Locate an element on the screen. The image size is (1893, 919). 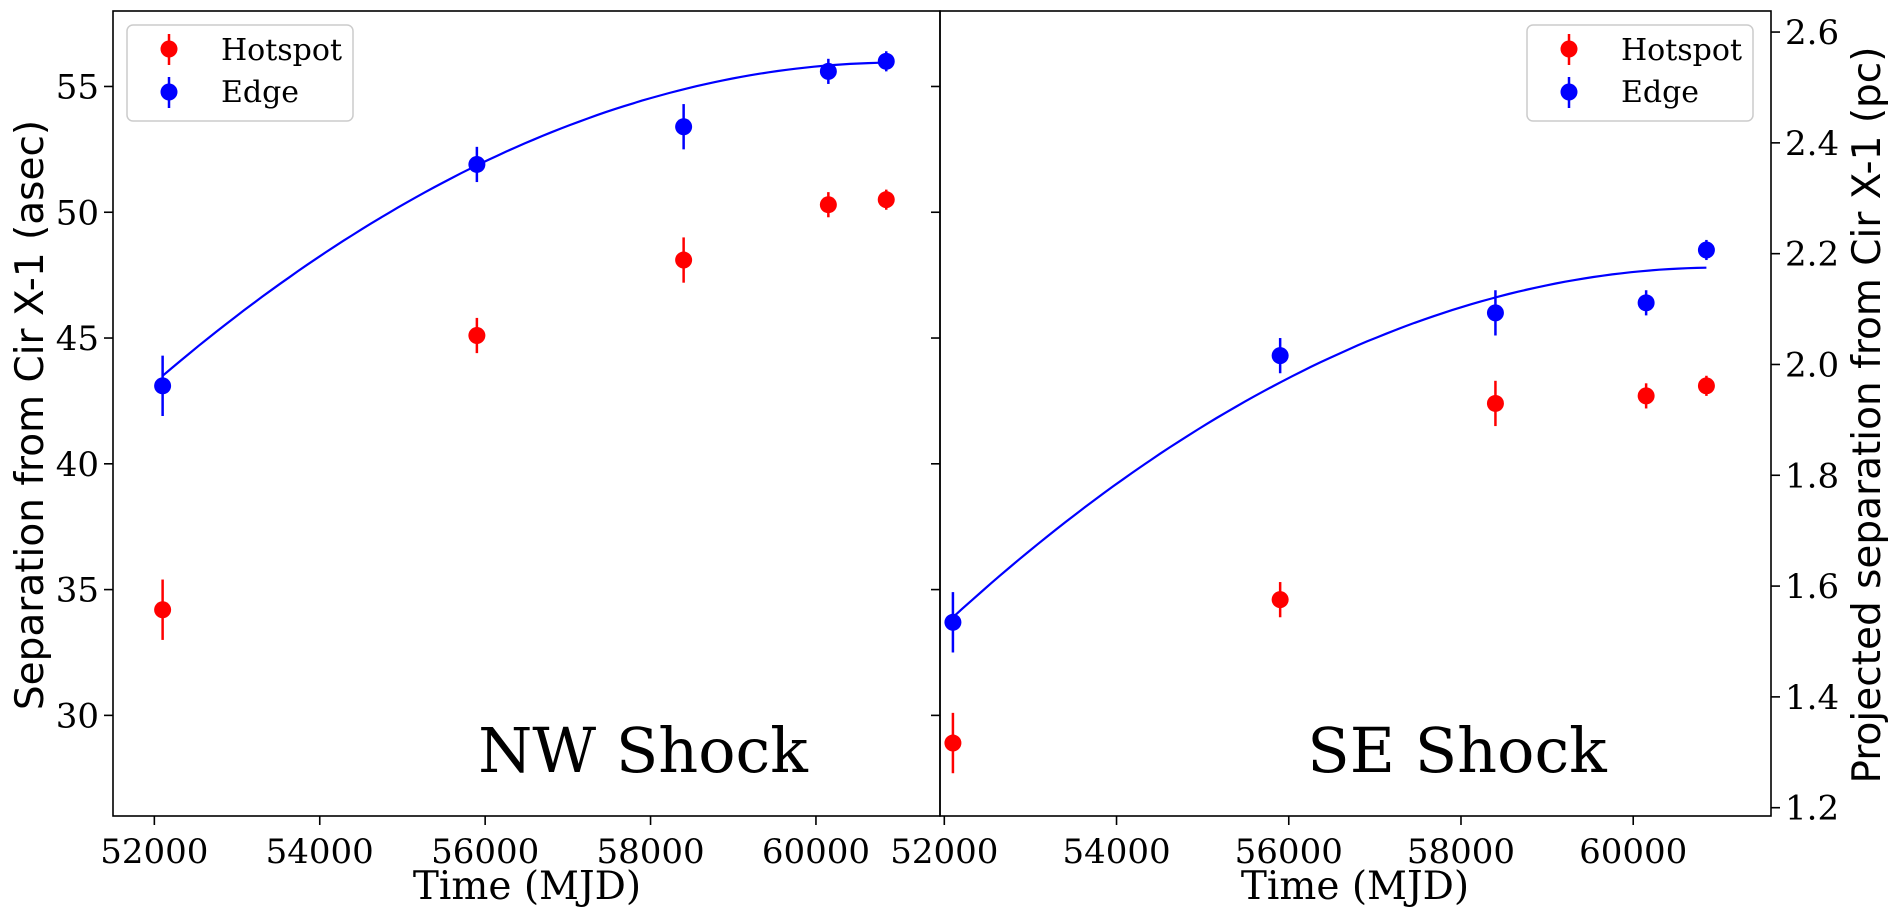
right-xtick-label-60000: 60000 is located at coordinates (1633, 852).